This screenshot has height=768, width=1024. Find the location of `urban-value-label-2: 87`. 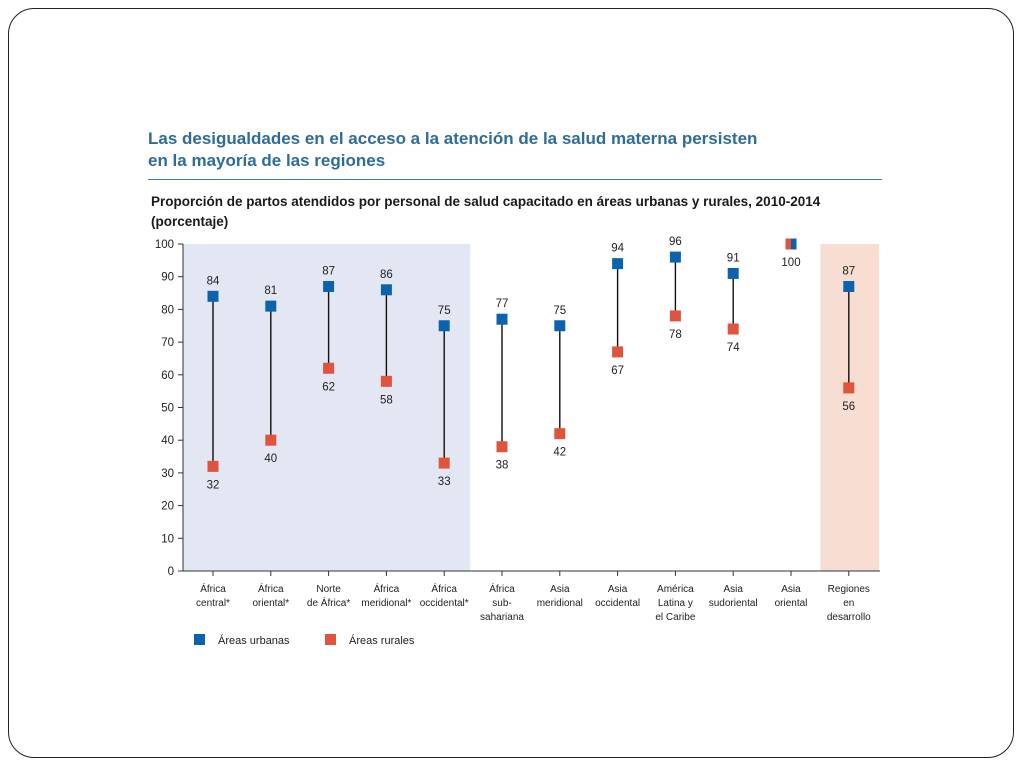

urban-value-label-2: 87 is located at coordinates (328, 272).